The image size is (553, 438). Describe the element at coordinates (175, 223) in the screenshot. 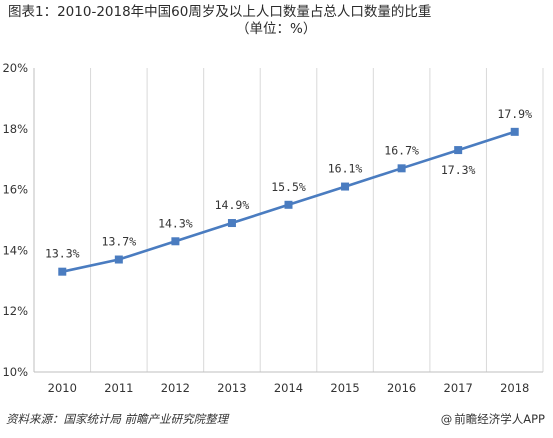

I see `data-label: 14.3%` at that location.